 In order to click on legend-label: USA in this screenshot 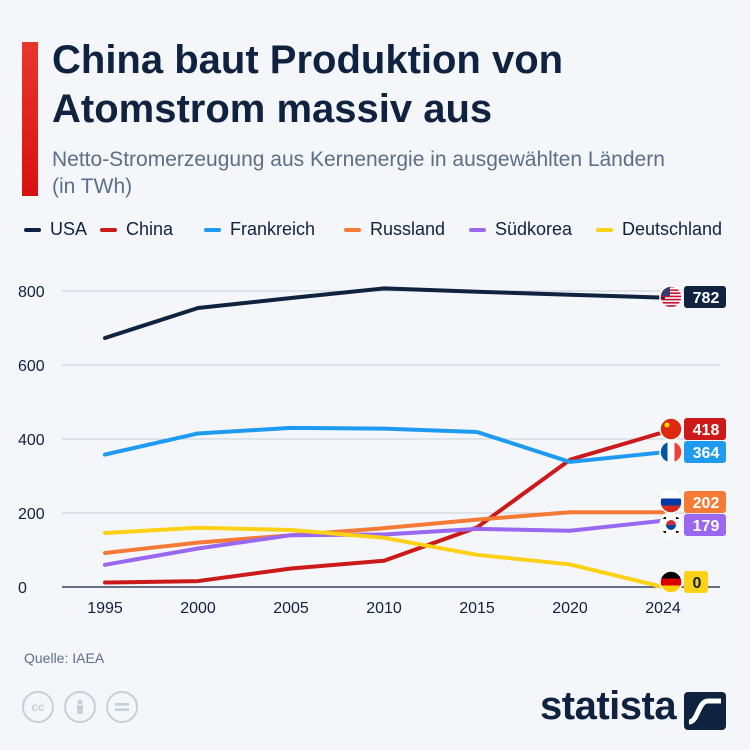, I will do `click(69, 229)`.